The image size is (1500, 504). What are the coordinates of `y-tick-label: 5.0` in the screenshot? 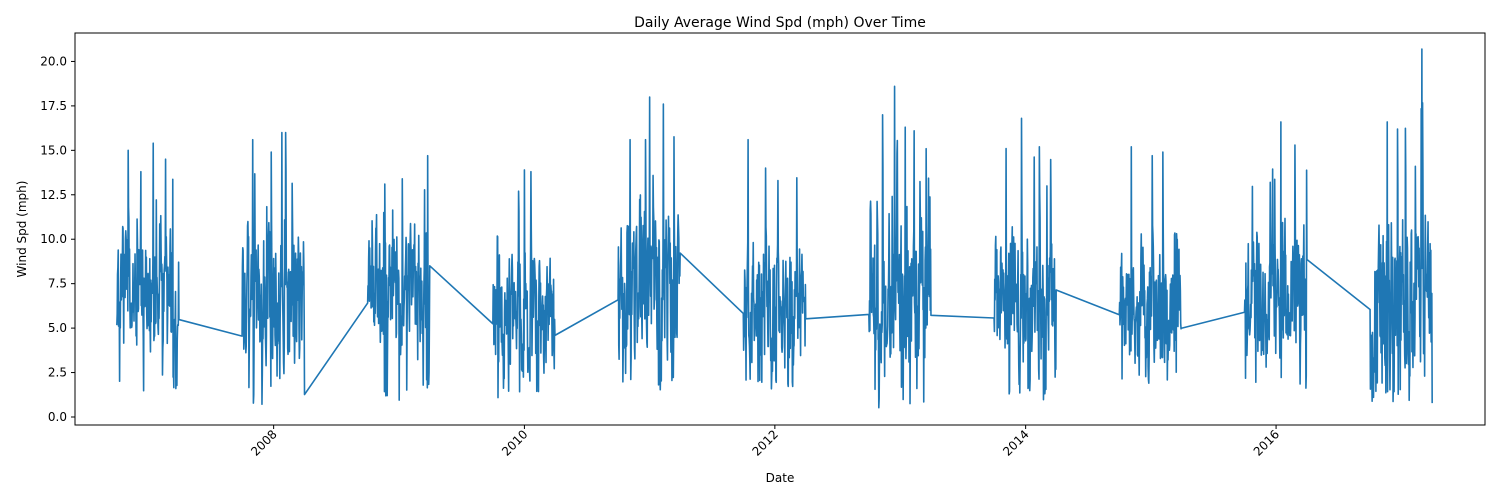 It's located at (57, 328).